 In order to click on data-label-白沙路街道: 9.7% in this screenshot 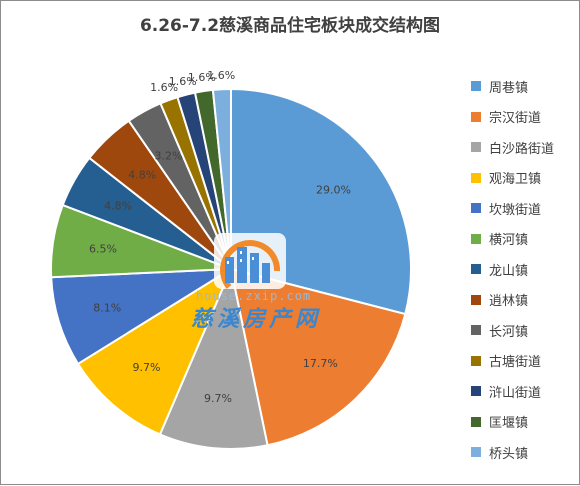, I will do `click(218, 398)`.